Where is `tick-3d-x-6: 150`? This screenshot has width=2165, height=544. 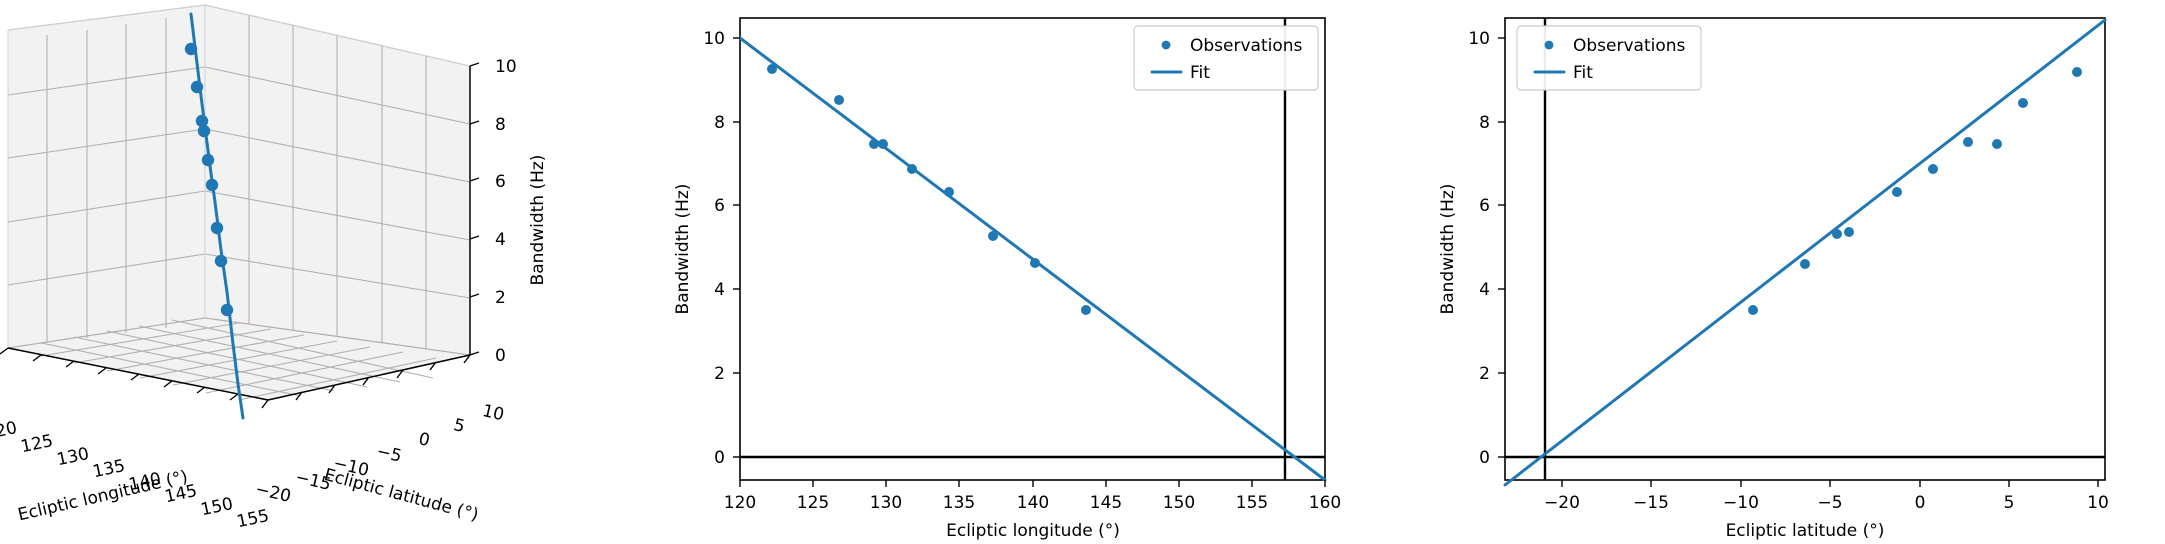
tick-3d-x-6: 150 is located at coordinates (217, 507).